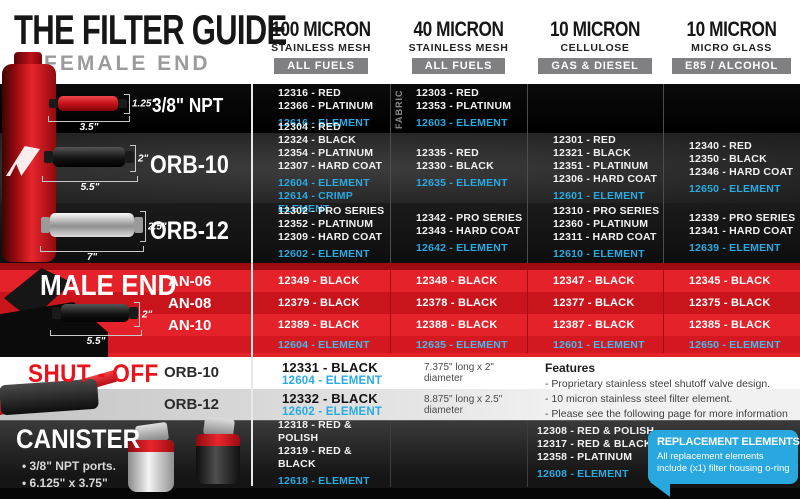  Describe the element at coordinates (189, 165) in the screenshot. I see `row-label-orb10: ORB-10` at that location.